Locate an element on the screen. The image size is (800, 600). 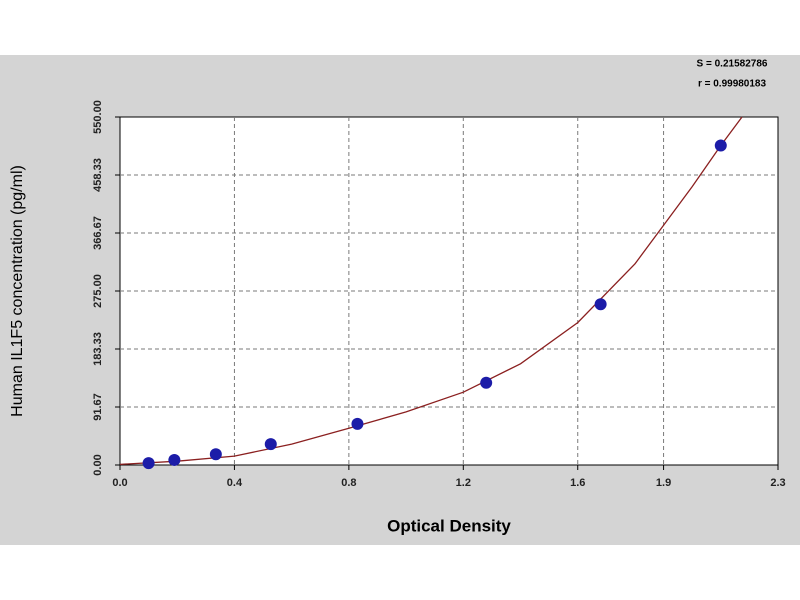
x-tick-label: 1.6 is located at coordinates (577, 483).